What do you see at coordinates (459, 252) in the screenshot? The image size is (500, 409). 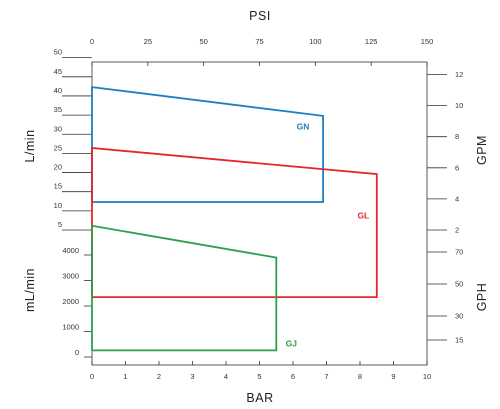 I see `right-lower-tick-label: 70` at bounding box center [459, 252].